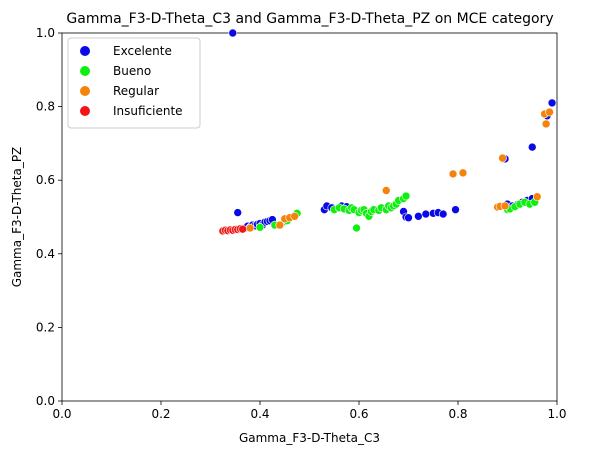  What do you see at coordinates (309, 438) in the screenshot?
I see `x-axis-label: Gamma_F3-D-Theta_C3` at bounding box center [309, 438].